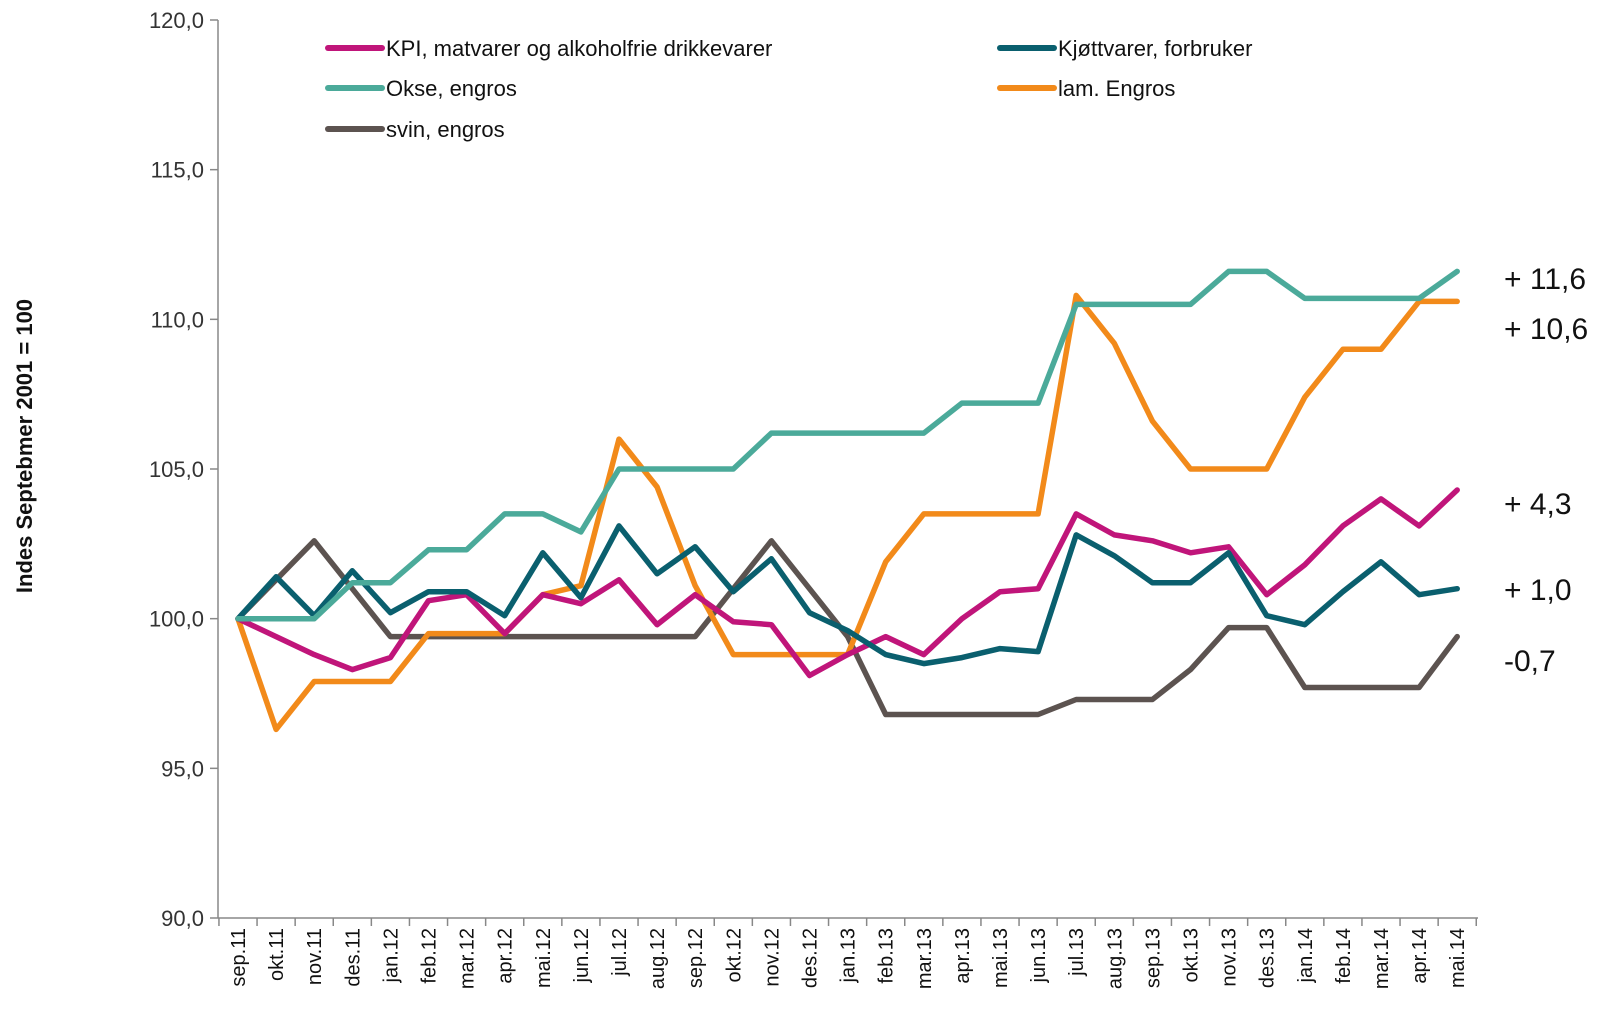 This screenshot has height=1013, width=1614. I want to click on x-tick-label: mar.14, so click(1382, 958).